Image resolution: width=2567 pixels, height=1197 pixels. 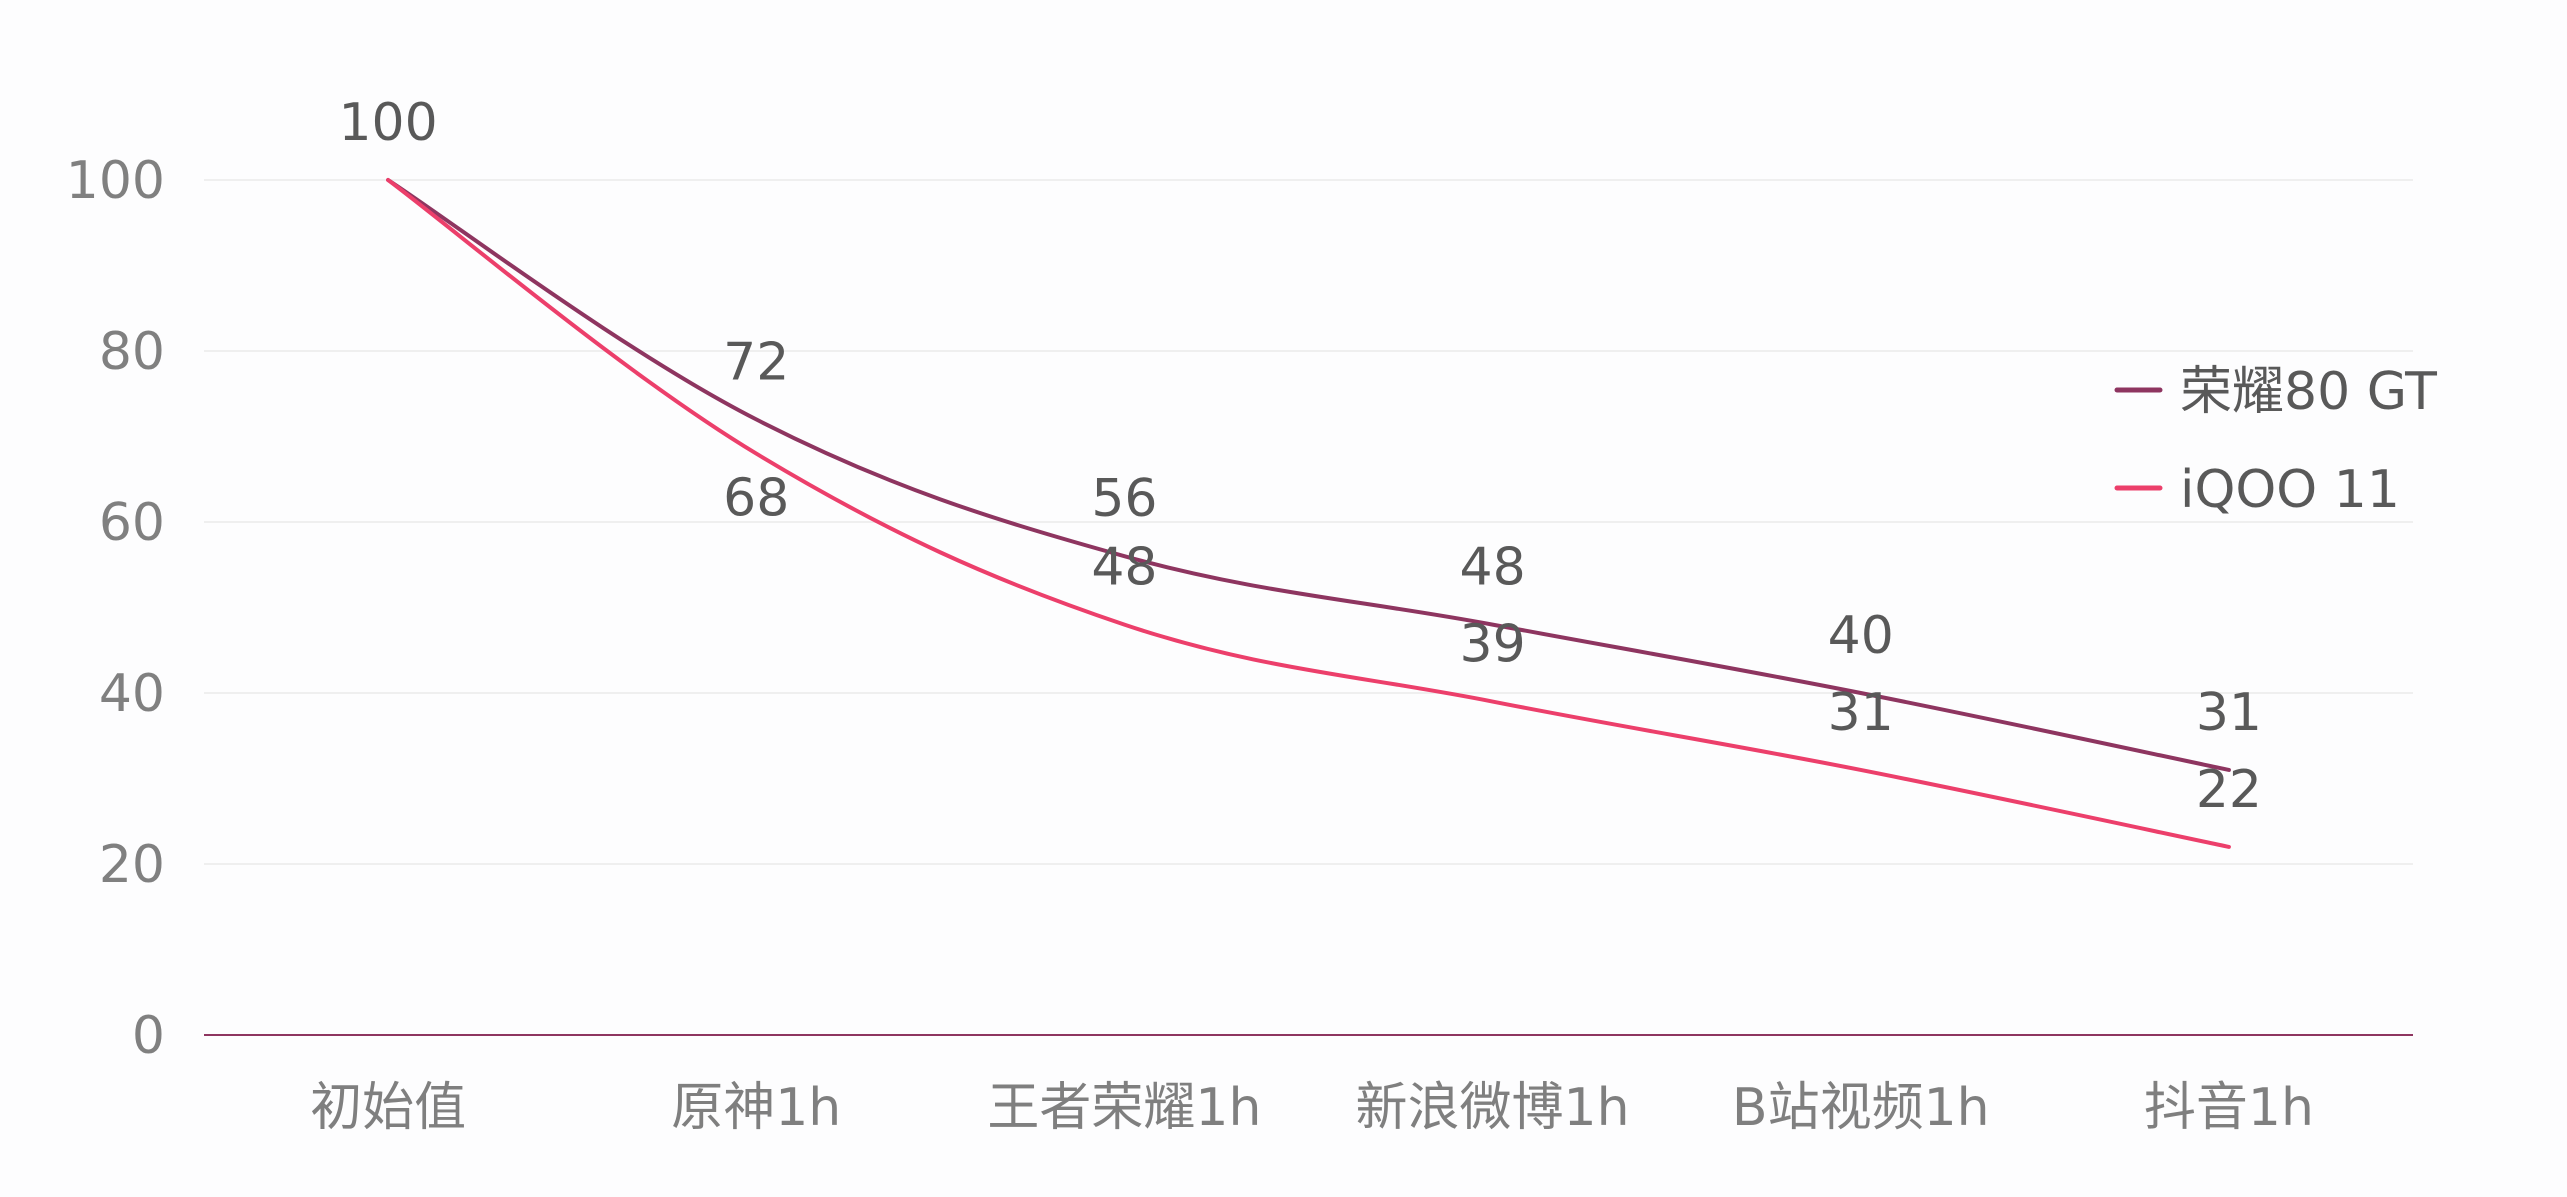 What do you see at coordinates (1124, 1108) in the screenshot?
I see `x-category-label: 王者荣耀1h` at bounding box center [1124, 1108].